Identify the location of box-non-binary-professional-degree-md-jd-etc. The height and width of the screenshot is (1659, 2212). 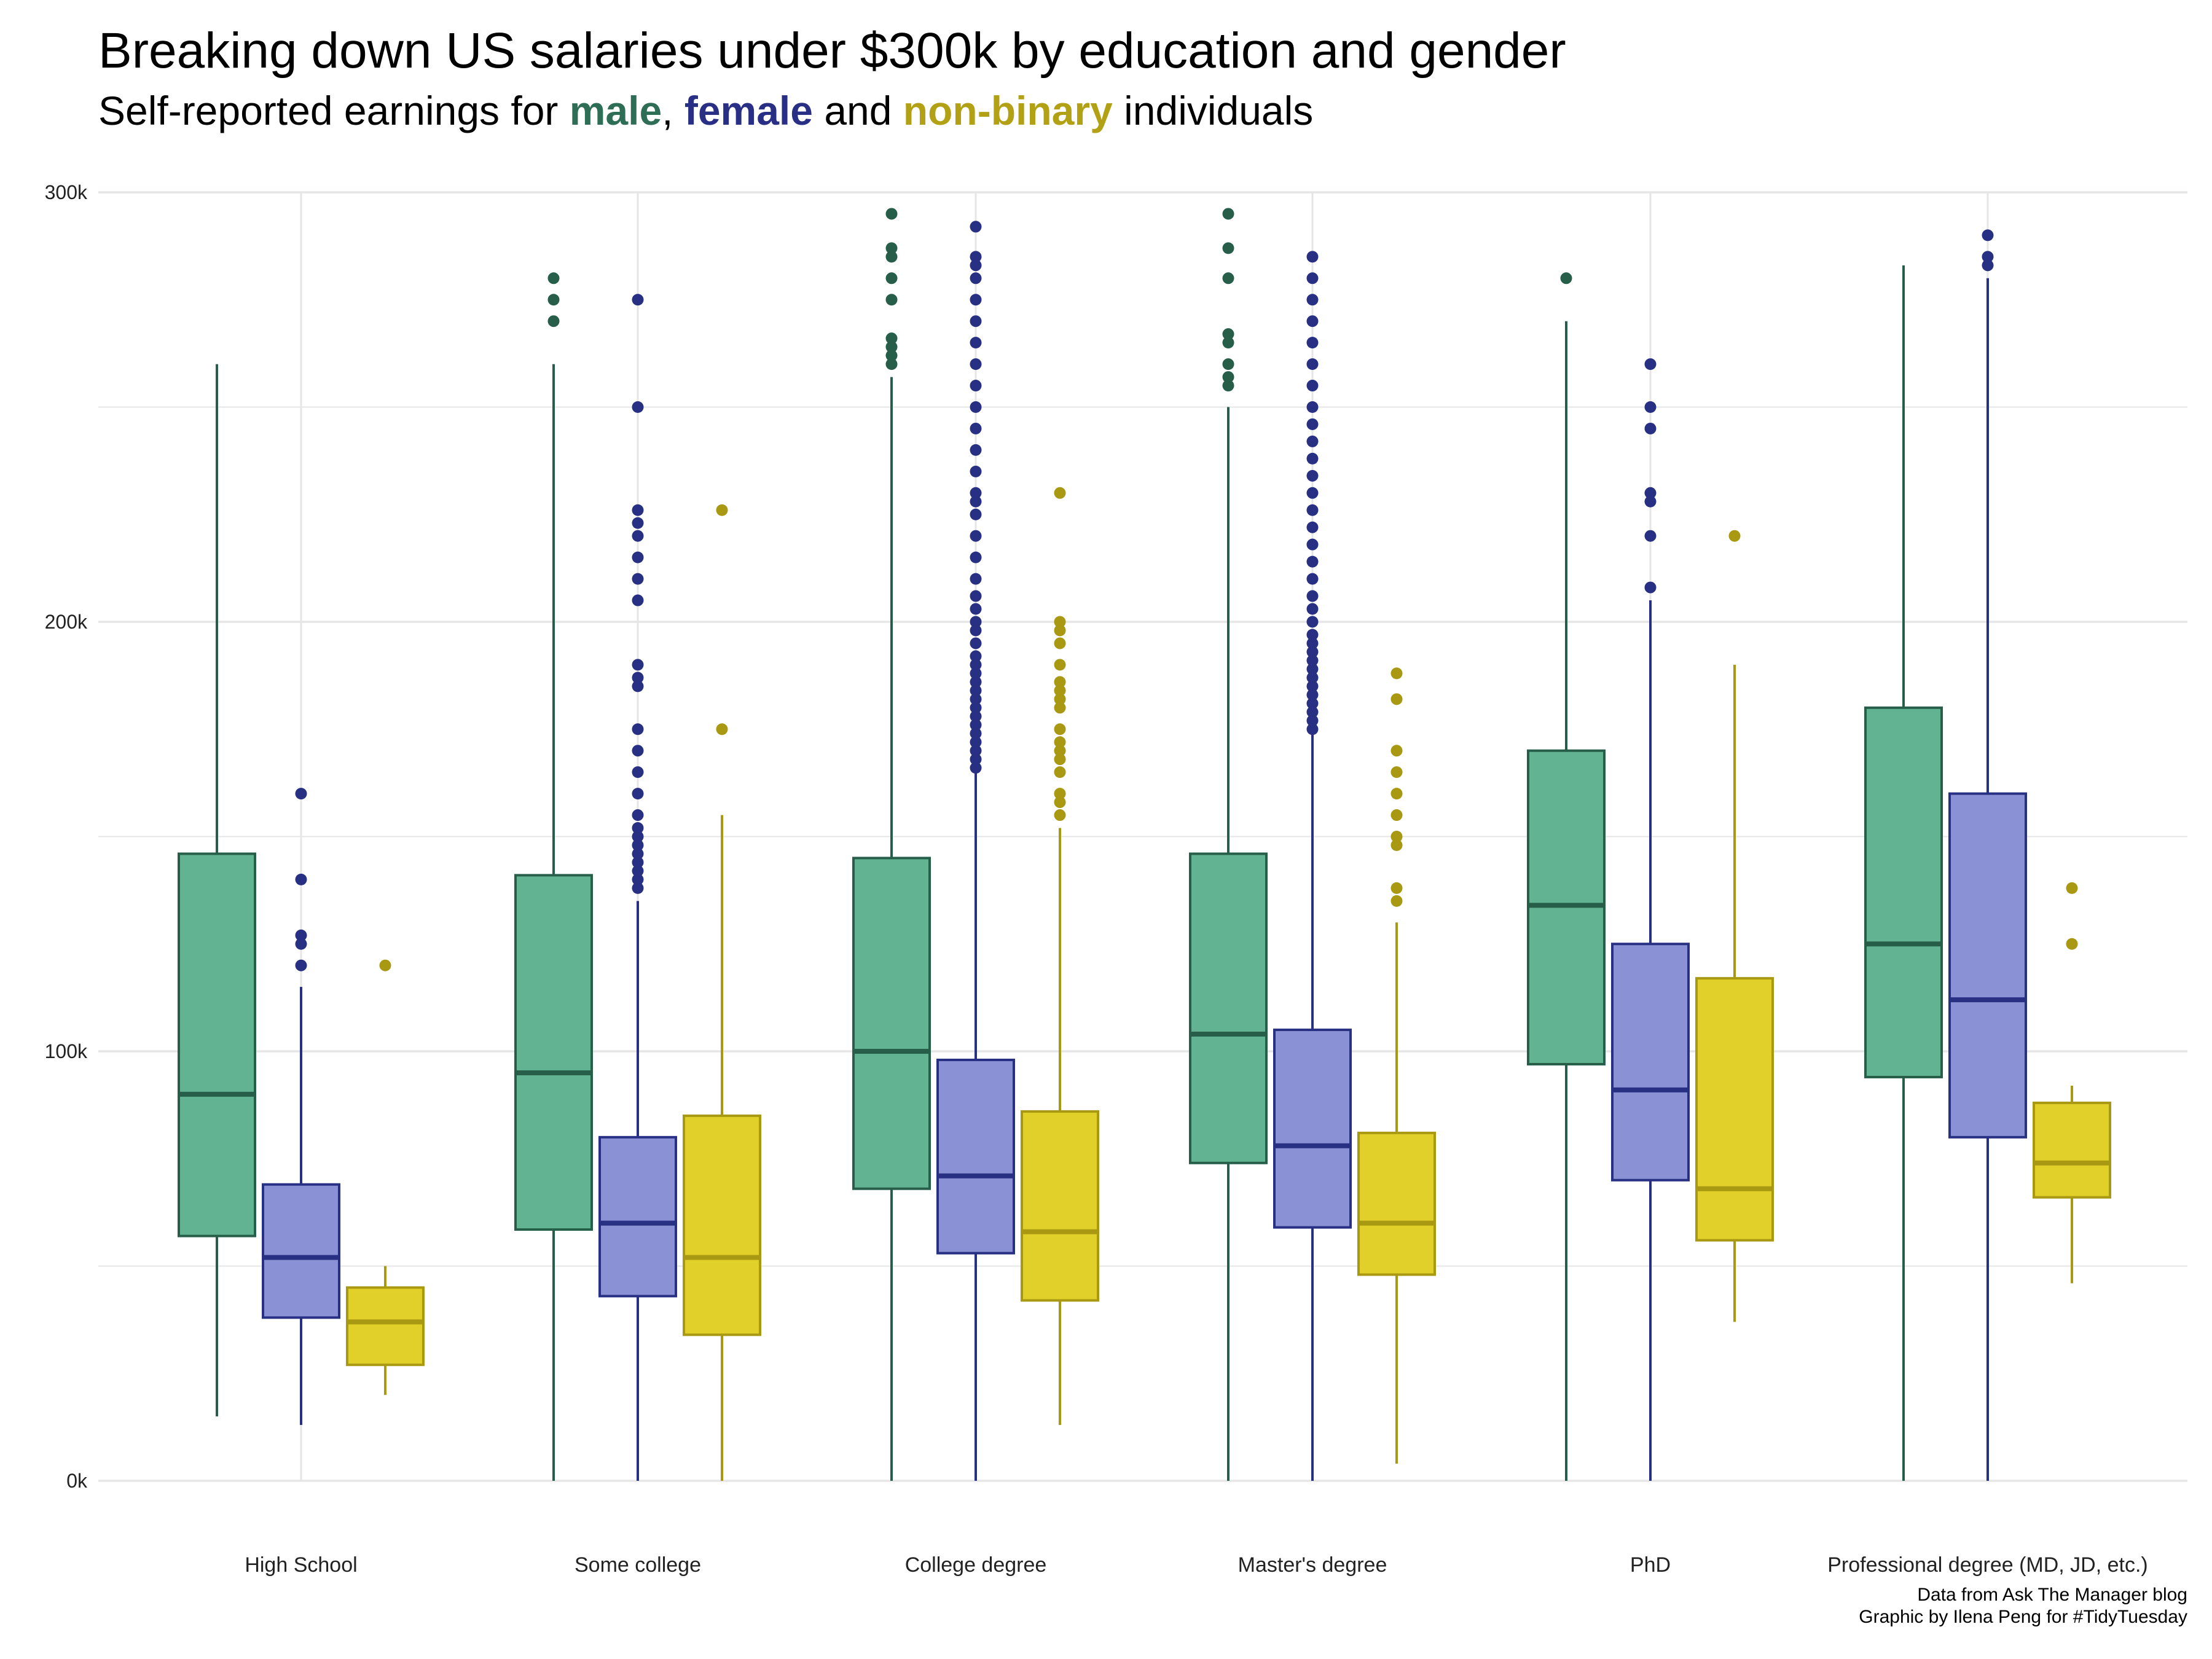
(2072, 1150).